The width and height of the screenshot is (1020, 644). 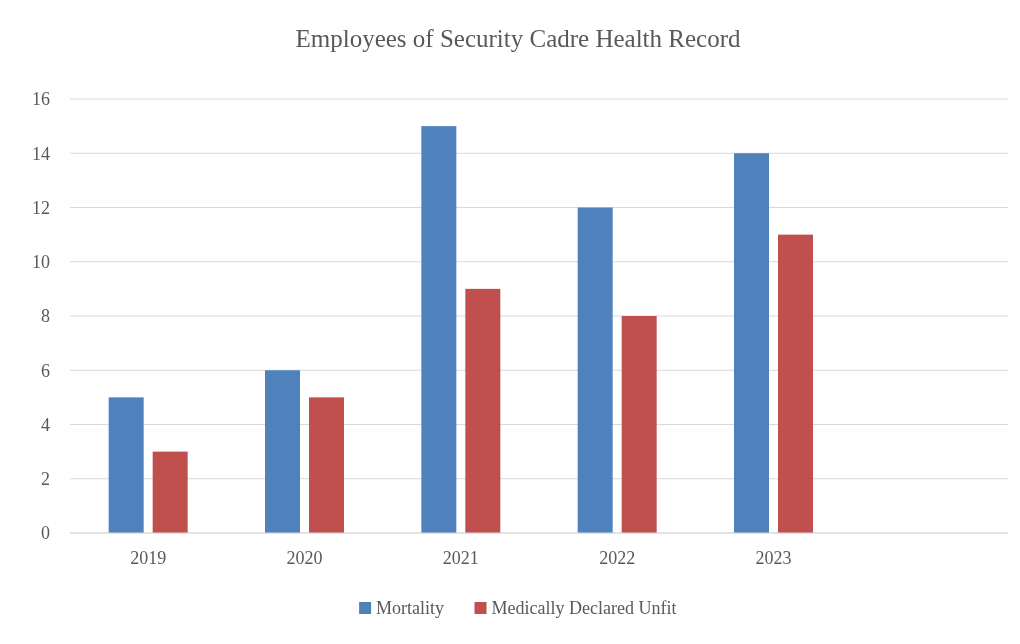 What do you see at coordinates (410, 608) in the screenshot?
I see `legend-label: Mortality` at bounding box center [410, 608].